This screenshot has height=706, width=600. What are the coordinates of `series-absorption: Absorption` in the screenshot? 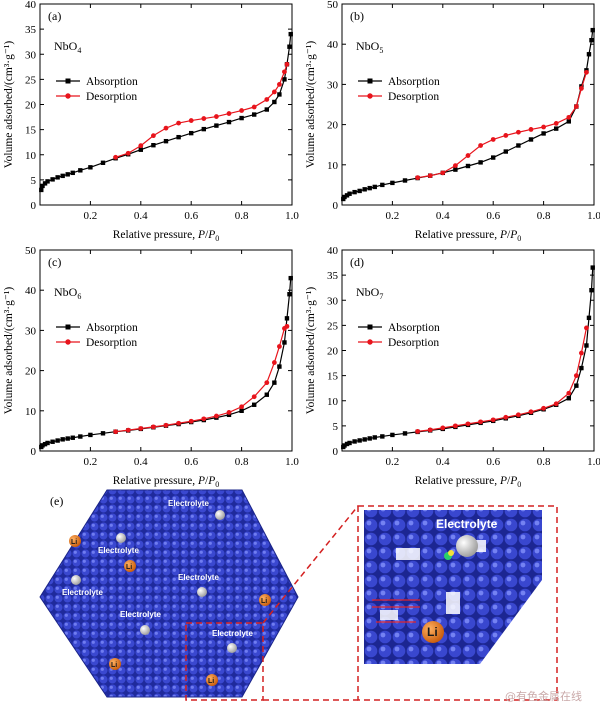 It's located at (166, 112).